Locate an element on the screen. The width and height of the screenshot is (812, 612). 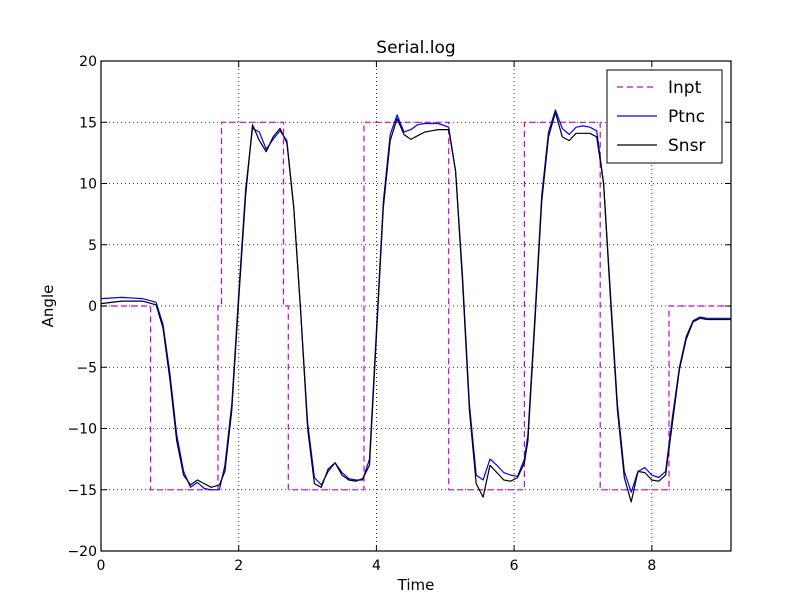
y-tick-label: 5 is located at coordinates (92, 246).